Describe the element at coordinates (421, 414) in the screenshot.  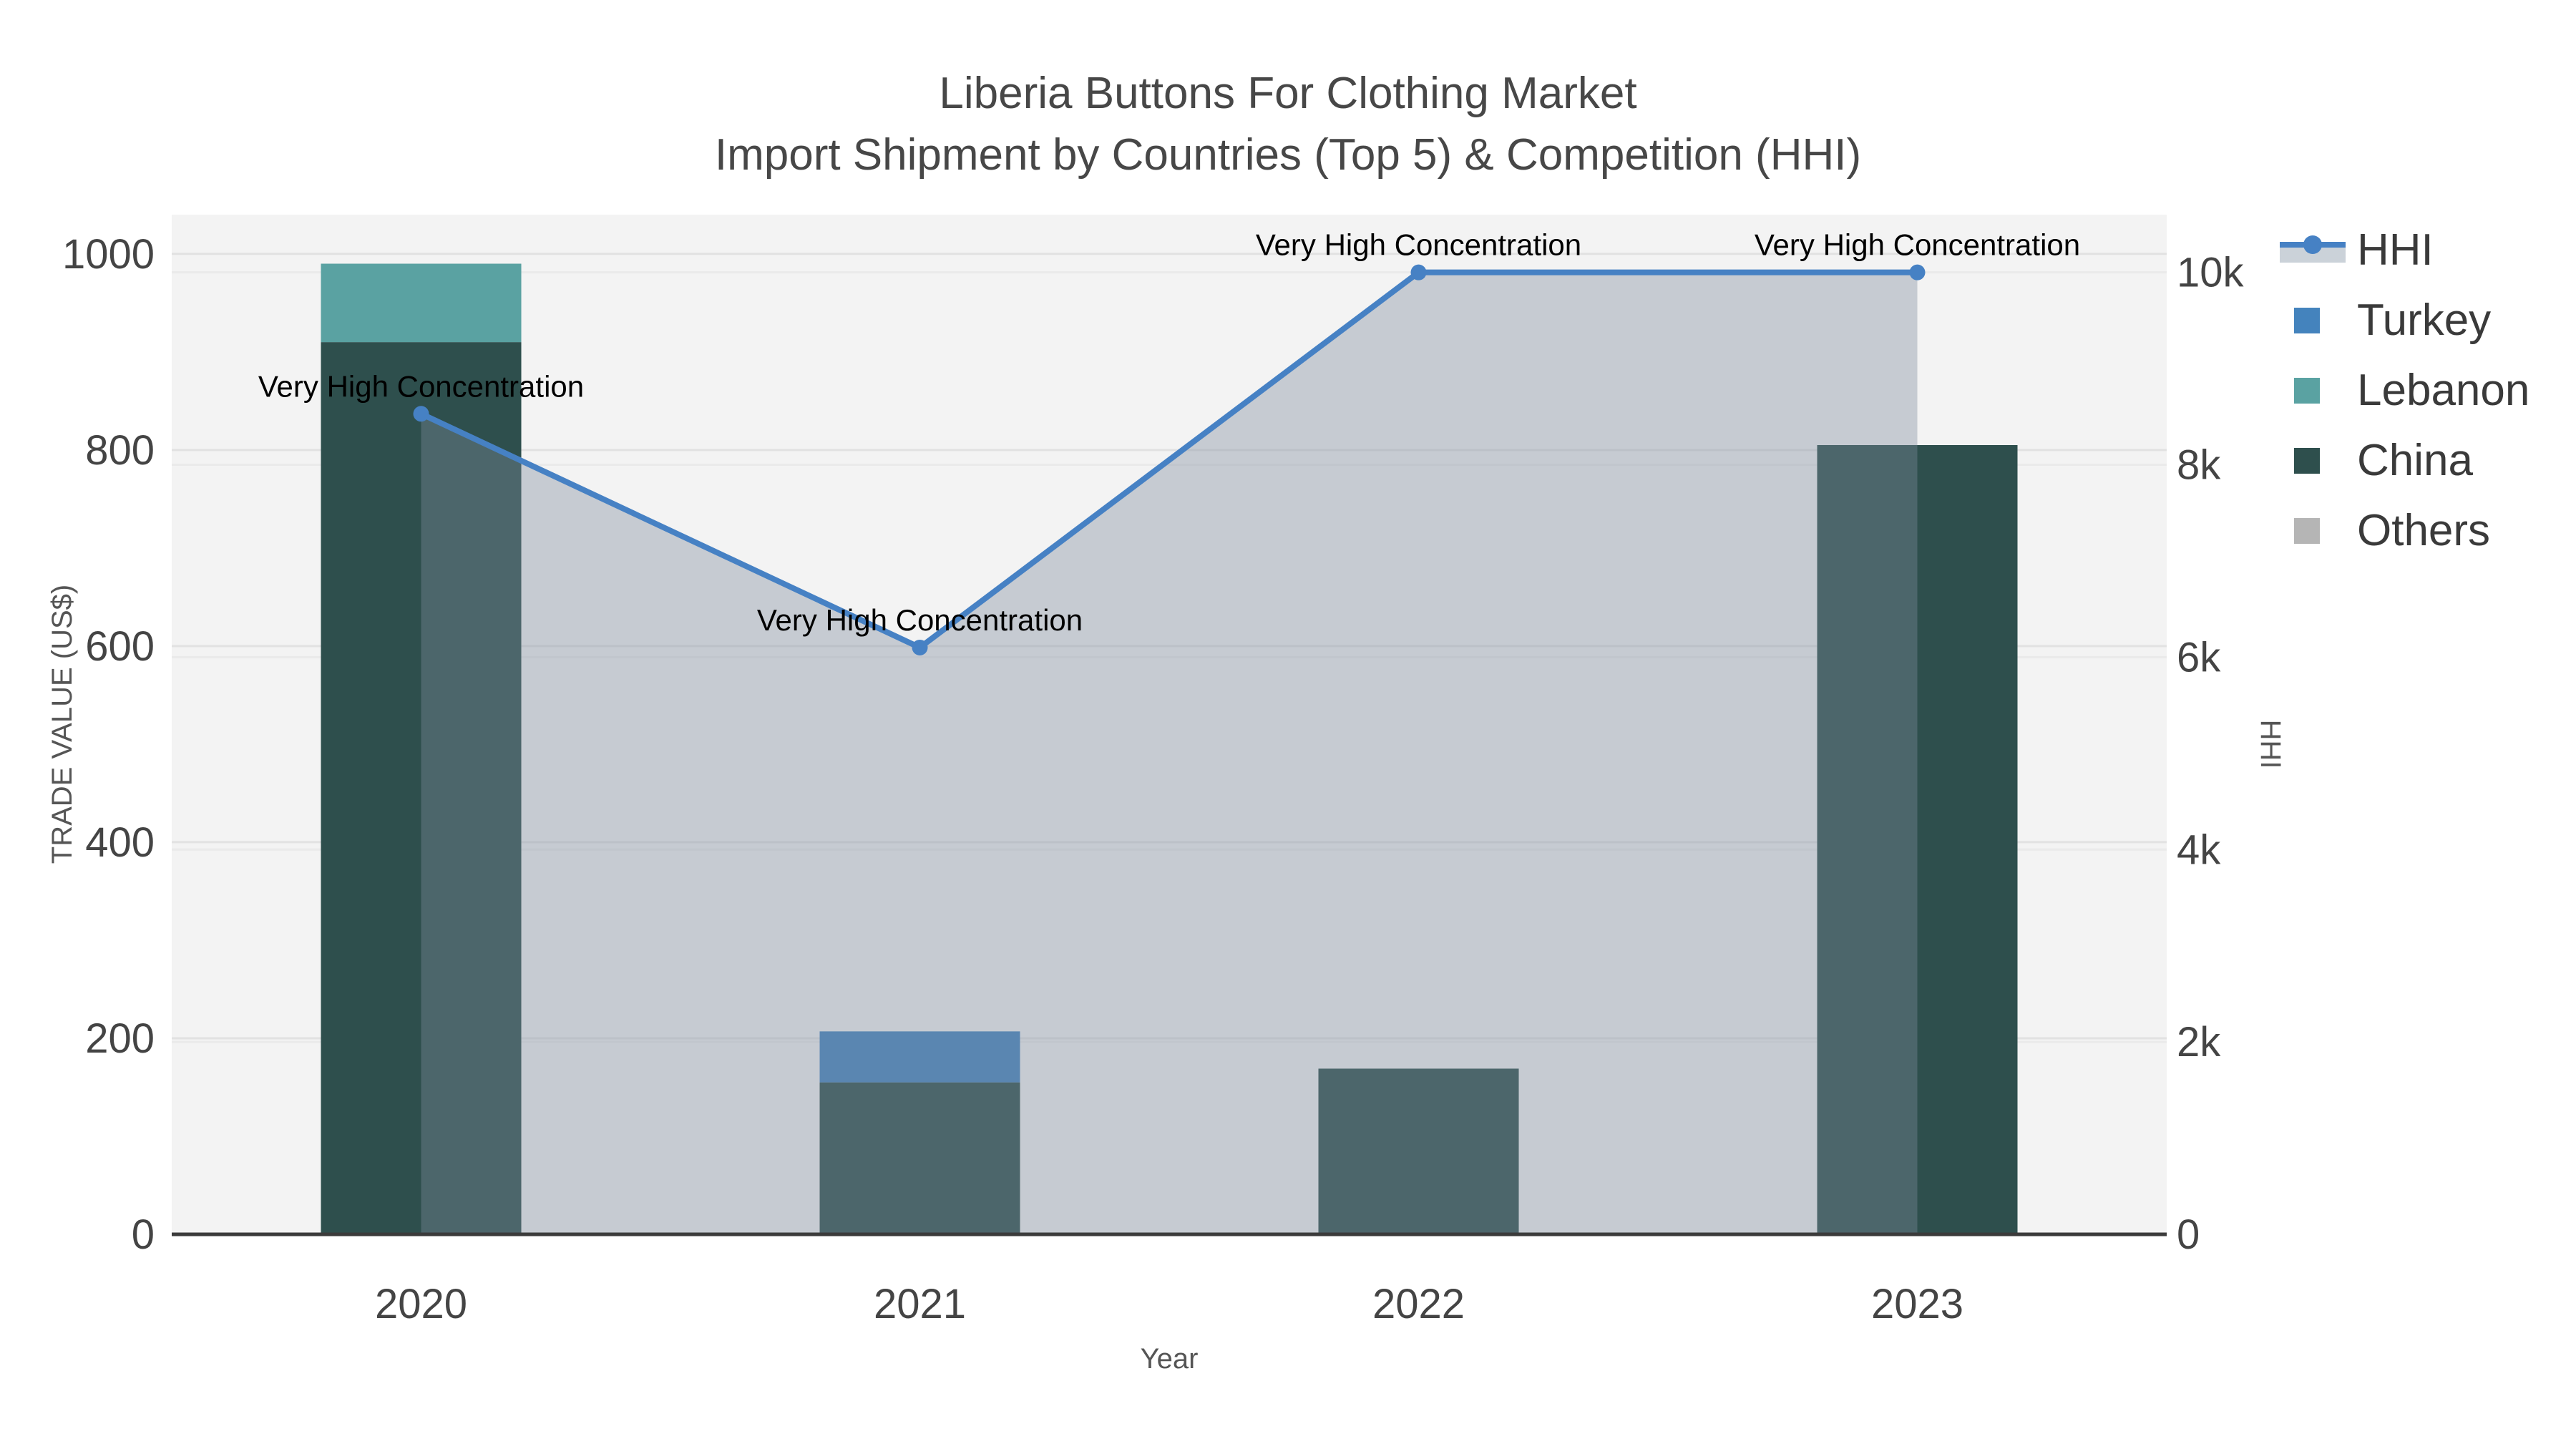
I see `hhi-marker-2020` at that location.